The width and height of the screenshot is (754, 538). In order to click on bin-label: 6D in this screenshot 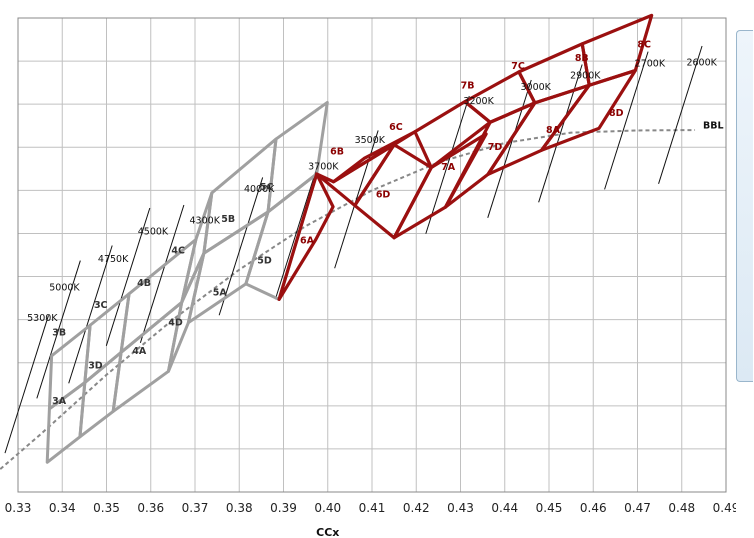, I will do `click(383, 195)`.